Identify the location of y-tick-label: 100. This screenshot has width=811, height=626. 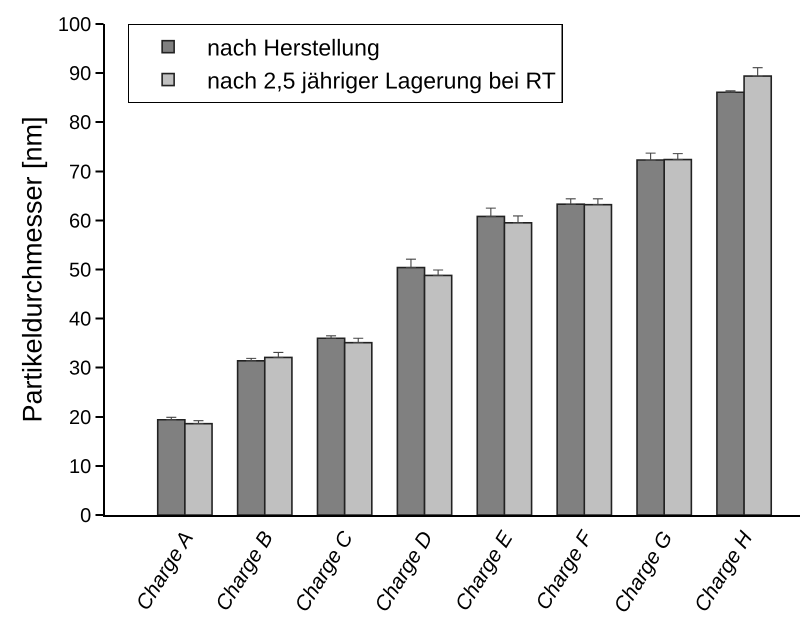
(75, 25).